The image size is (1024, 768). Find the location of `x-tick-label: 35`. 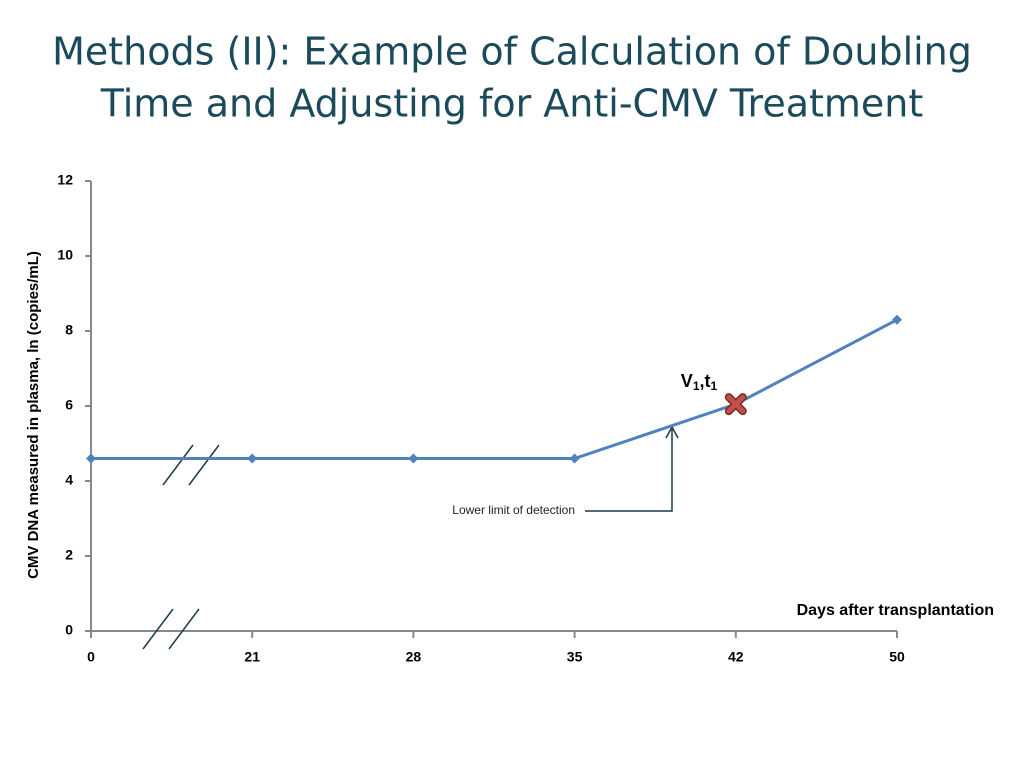

x-tick-label: 35 is located at coordinates (575, 657).